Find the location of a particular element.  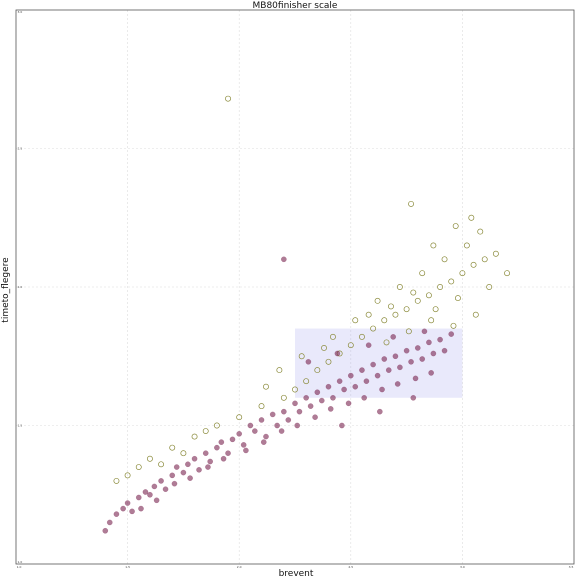

x-tick-label: 1.5 is located at coordinates (127, 567).